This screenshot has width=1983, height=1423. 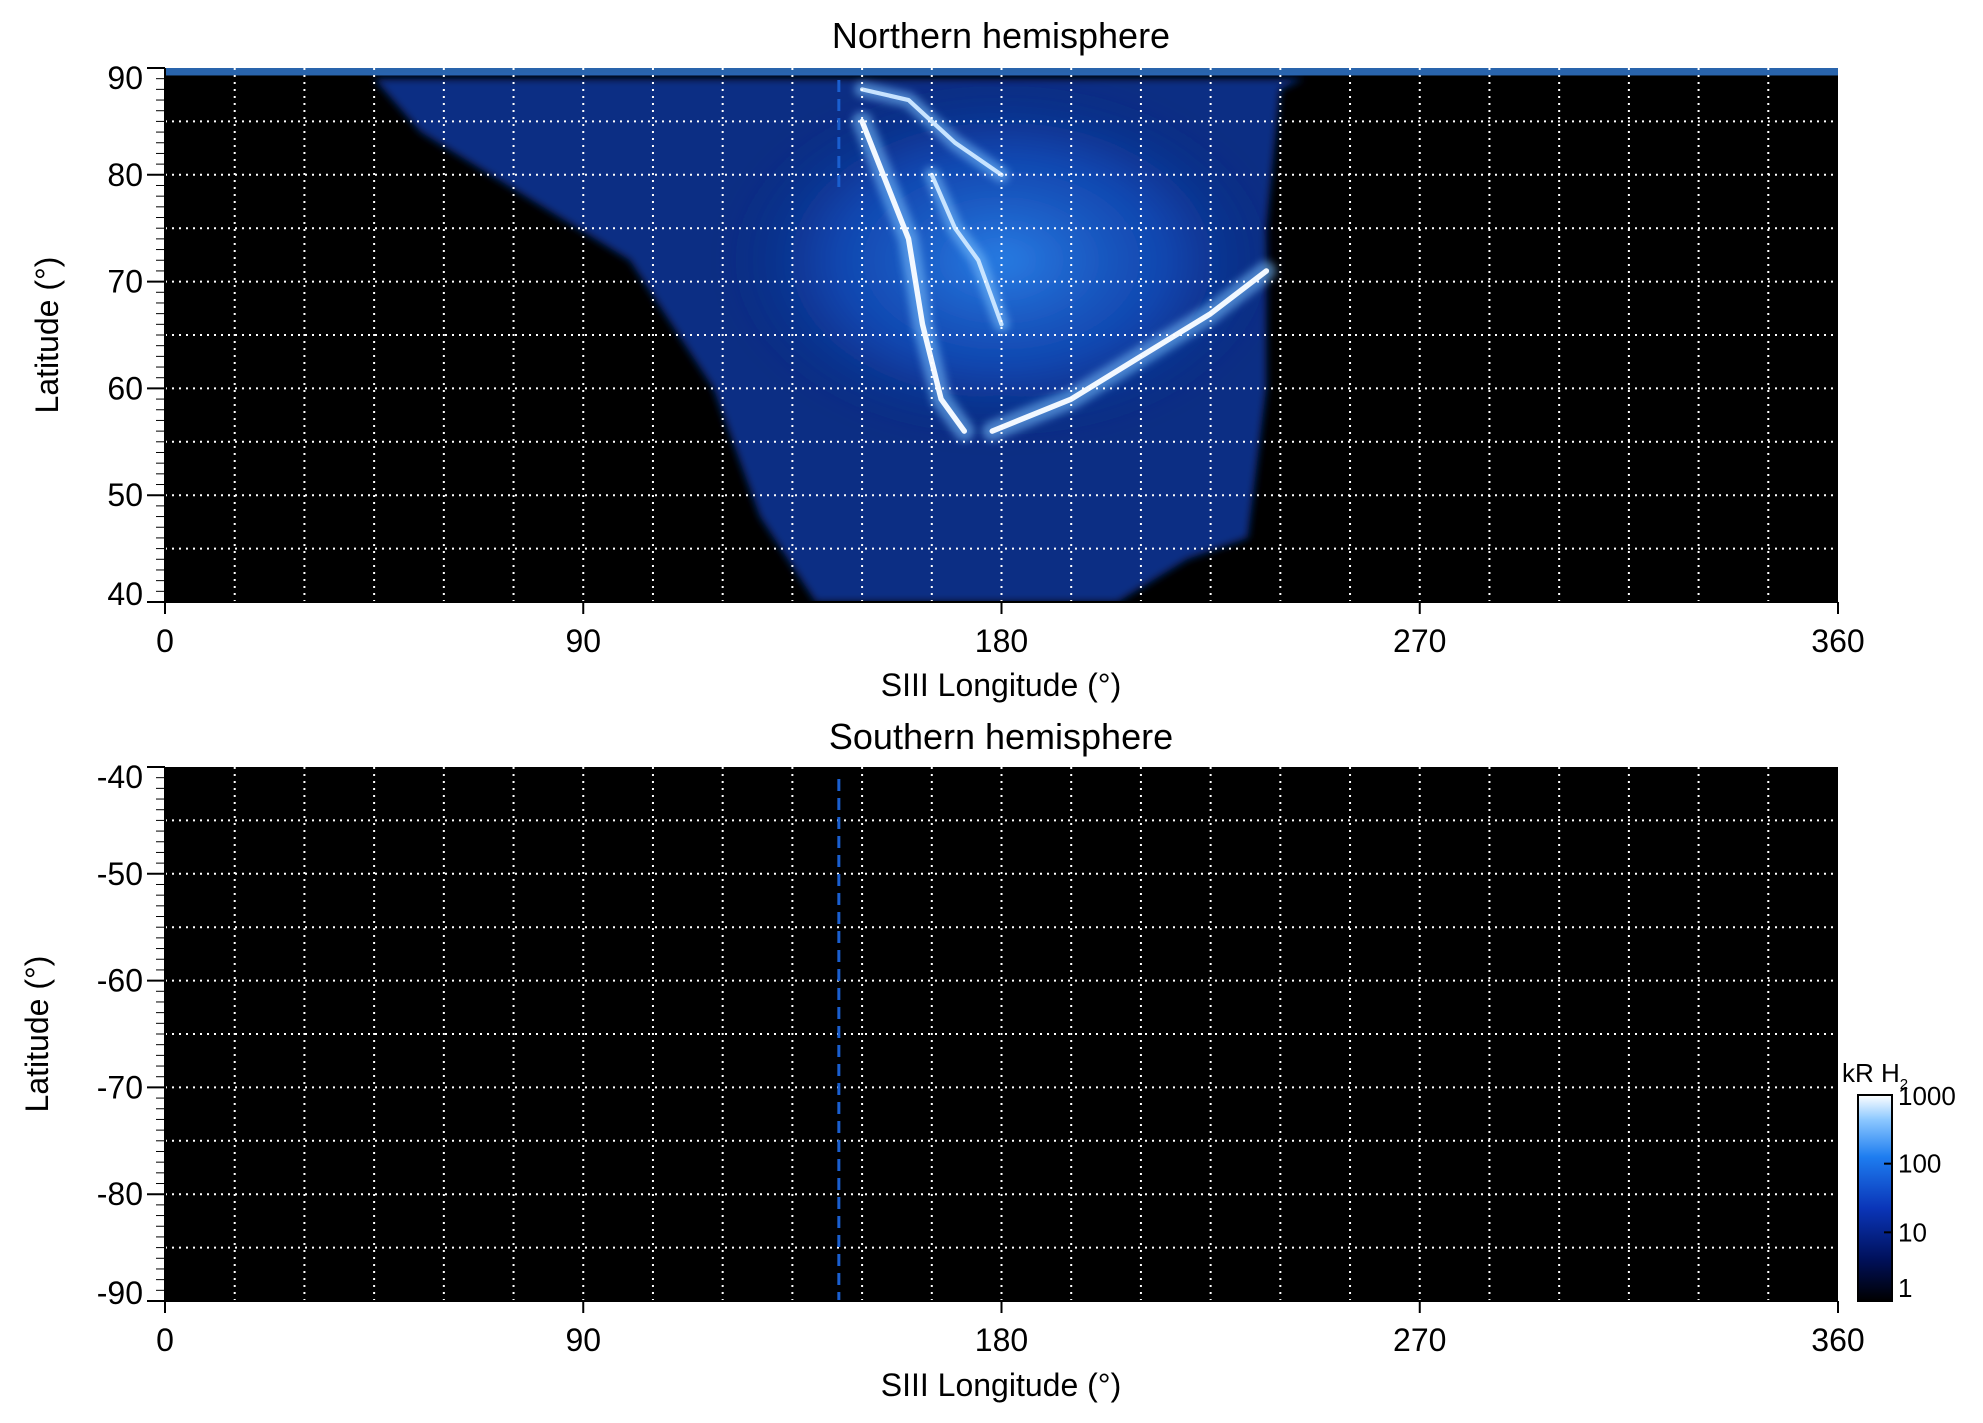 What do you see at coordinates (125, 594) in the screenshot?
I see `y-tick-label: 40` at bounding box center [125, 594].